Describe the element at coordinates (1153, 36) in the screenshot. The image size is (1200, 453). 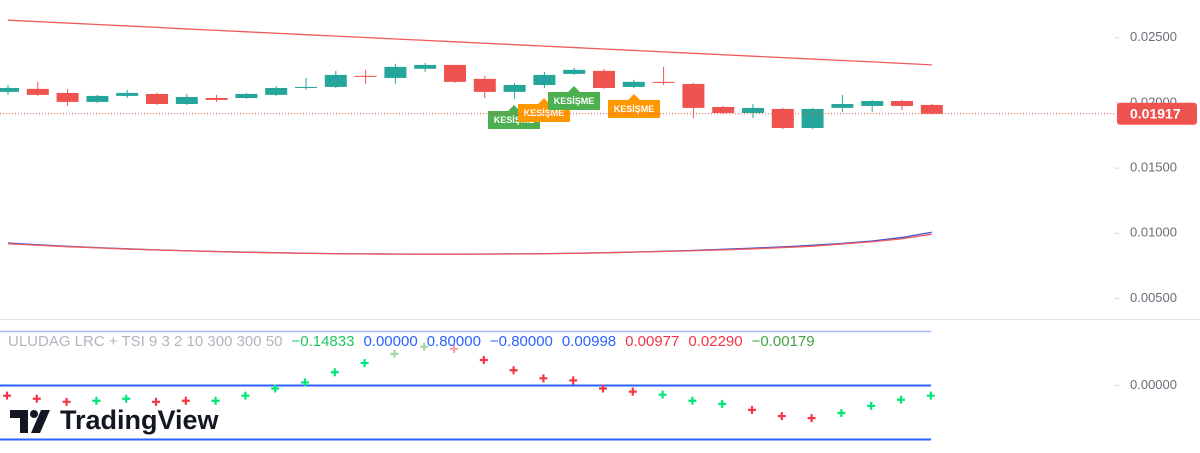
I see `y-tick-label: 0.02500` at that location.